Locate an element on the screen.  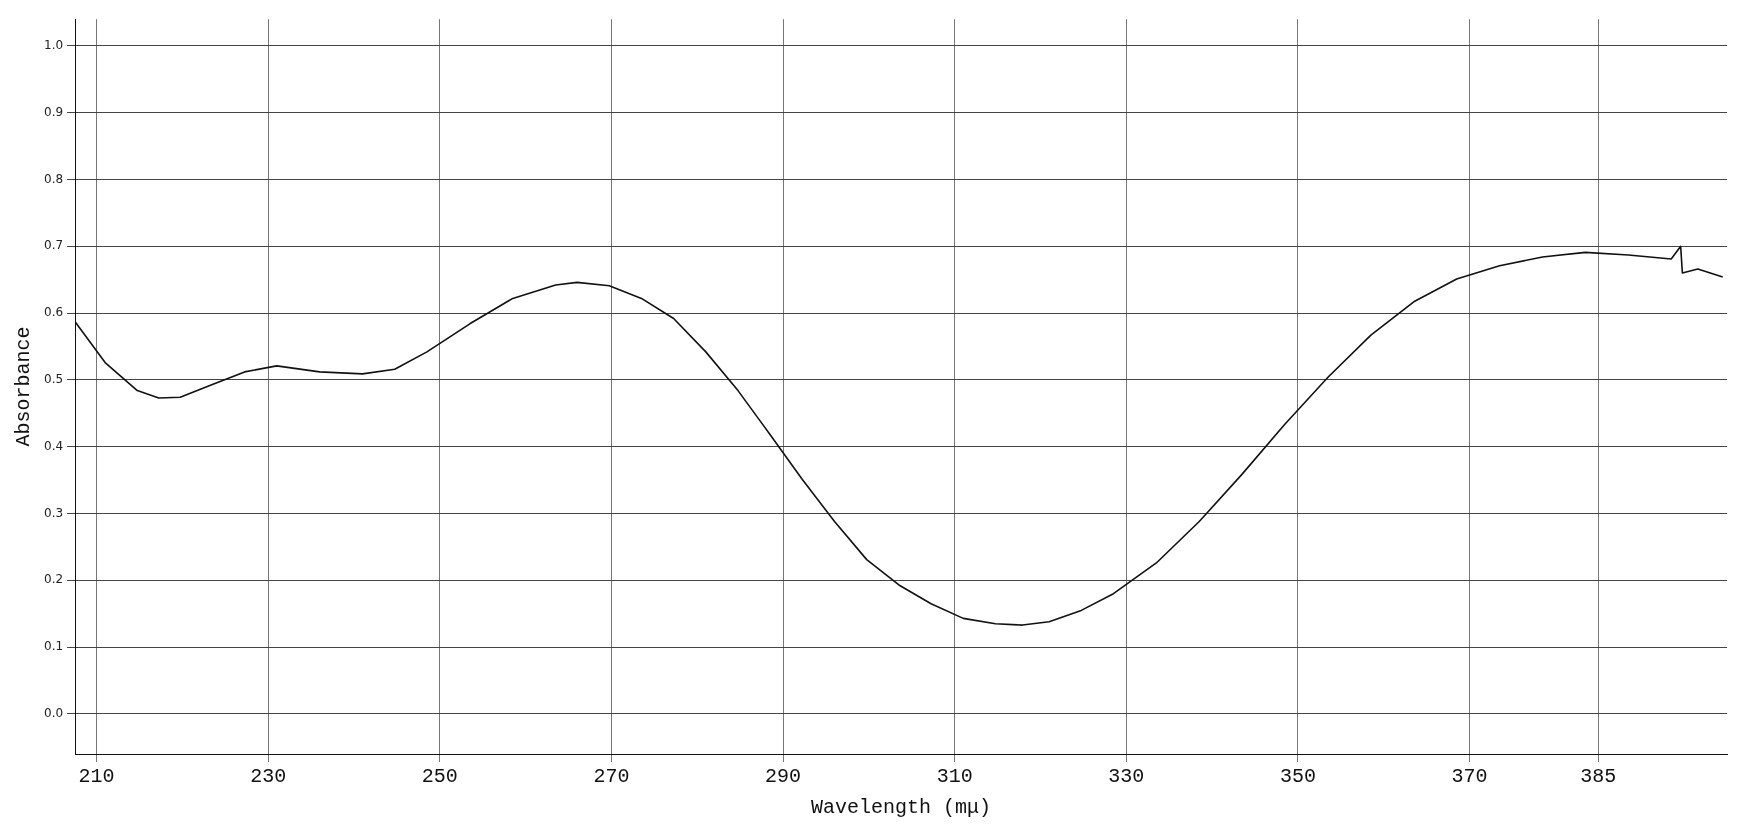
y-axis-title: Absorbance is located at coordinates (24, 386).